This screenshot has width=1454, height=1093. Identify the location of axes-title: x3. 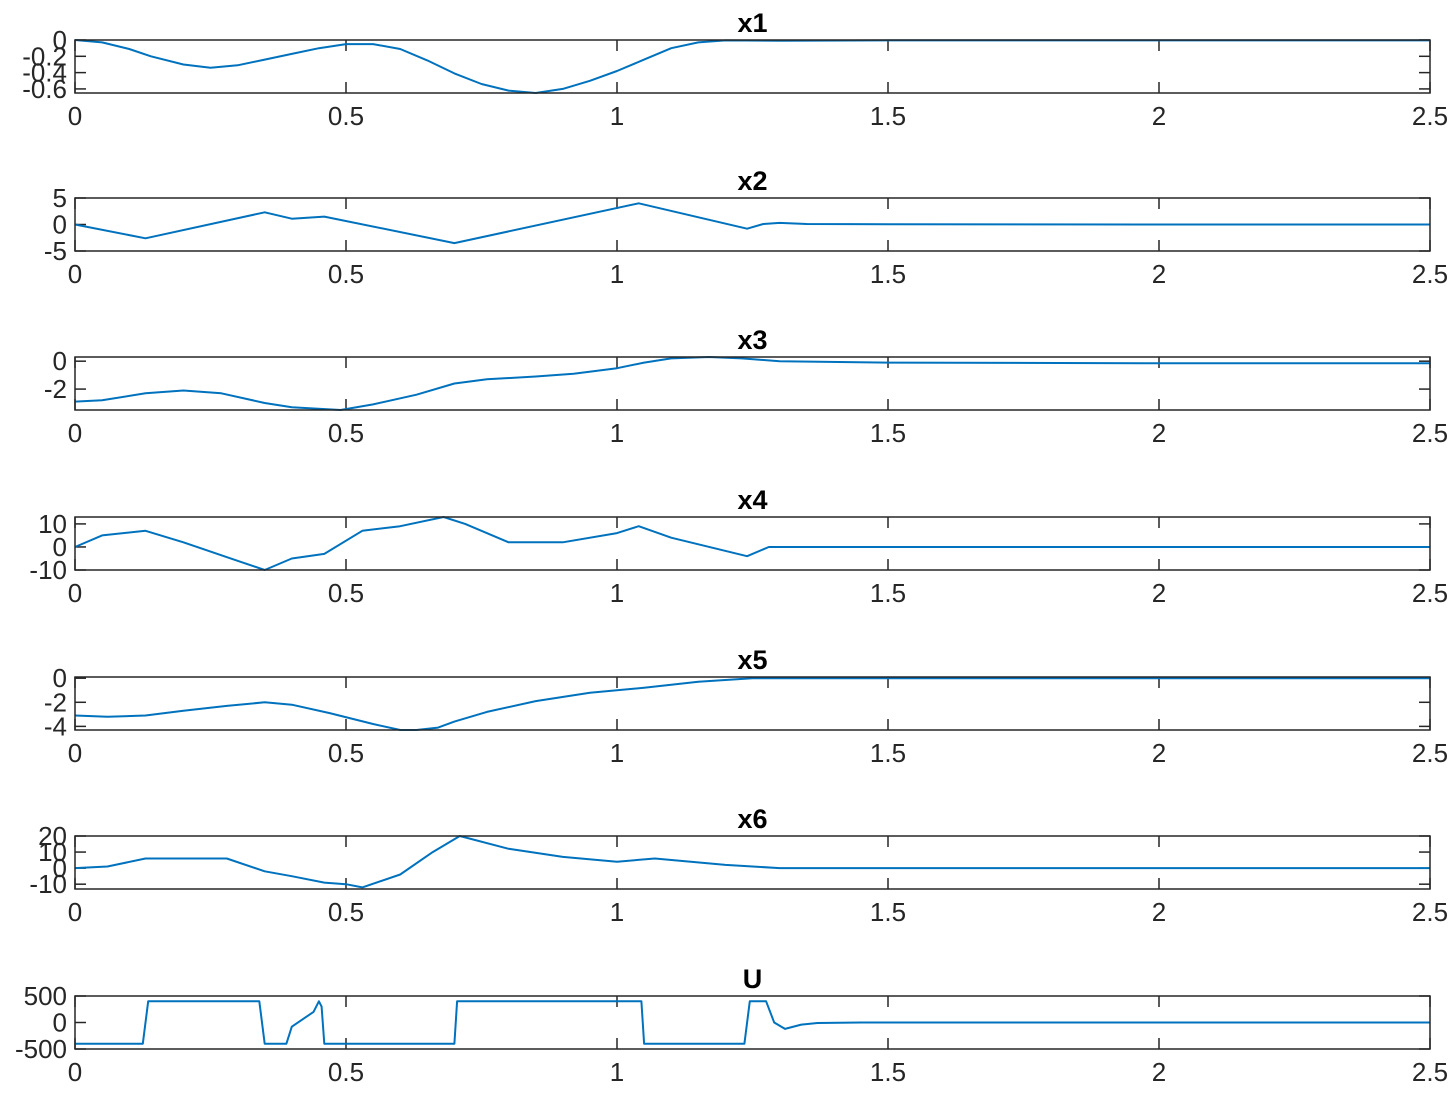
(752, 340).